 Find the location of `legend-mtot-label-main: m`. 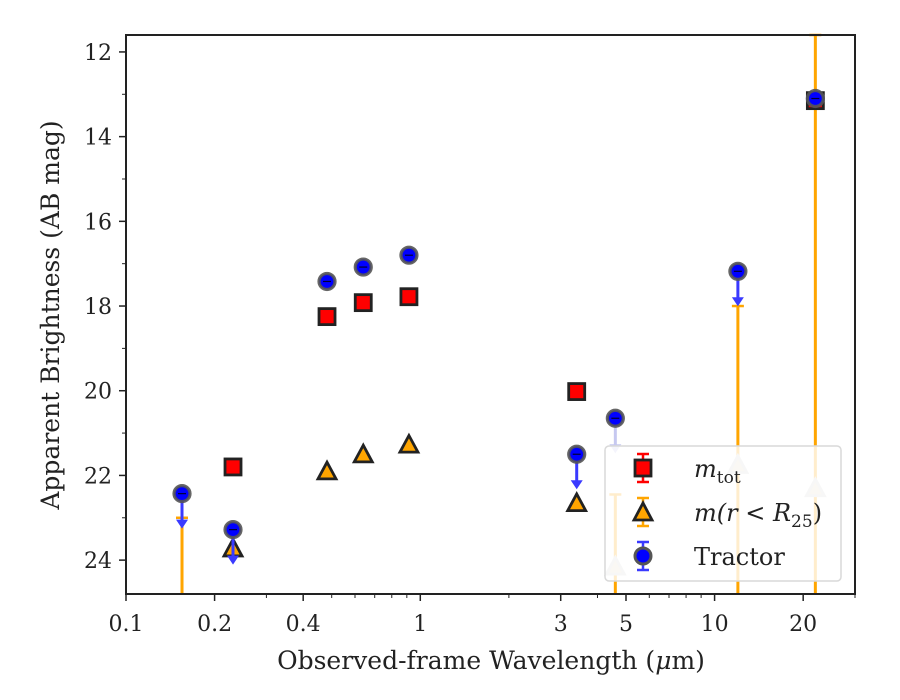

legend-mtot-label-main: m is located at coordinates (705, 469).